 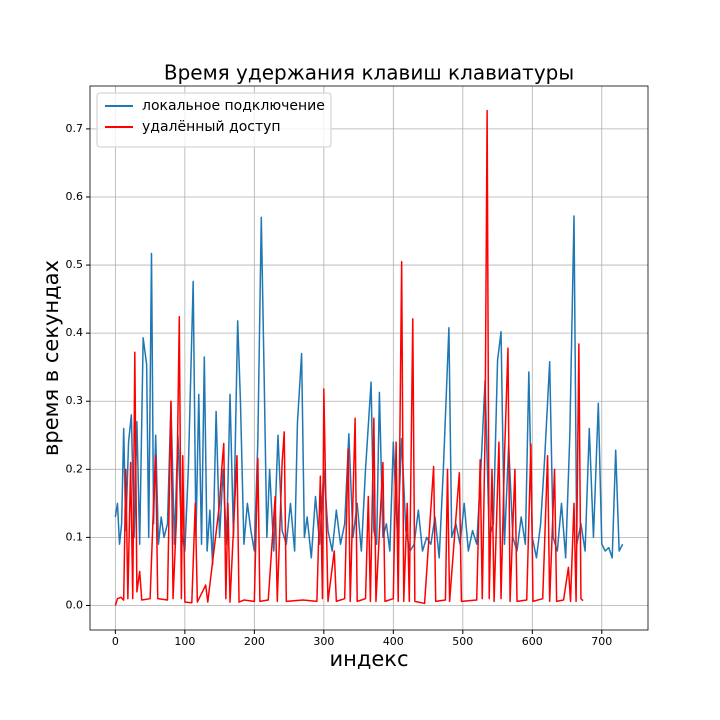 I want to click on x-tick-label: 700, so click(x=601, y=641).